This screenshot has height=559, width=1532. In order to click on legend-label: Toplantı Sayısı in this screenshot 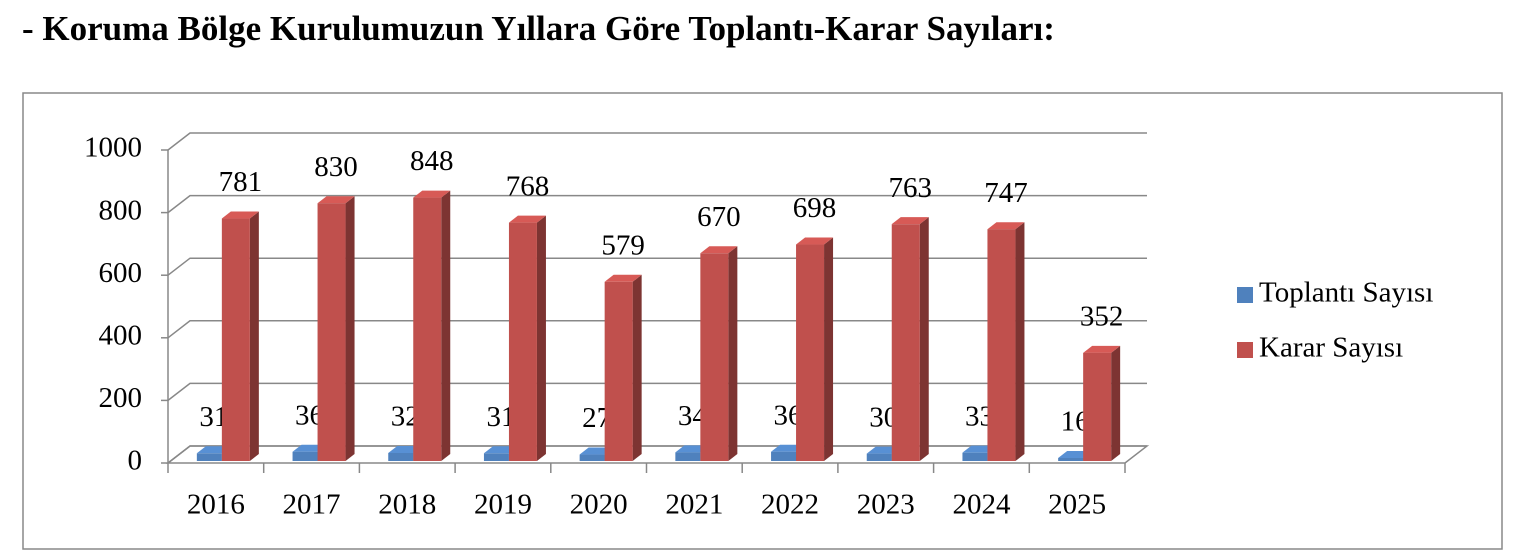, I will do `click(1346, 293)`.